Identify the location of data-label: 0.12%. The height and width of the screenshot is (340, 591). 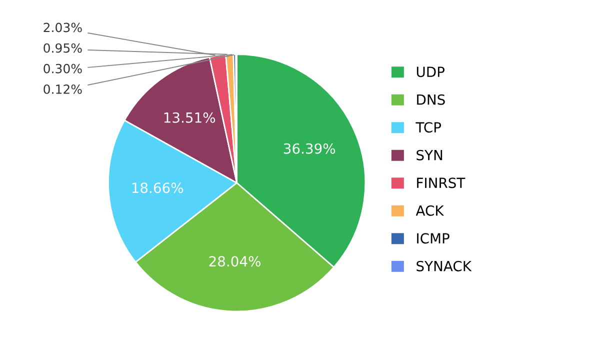
(63, 89).